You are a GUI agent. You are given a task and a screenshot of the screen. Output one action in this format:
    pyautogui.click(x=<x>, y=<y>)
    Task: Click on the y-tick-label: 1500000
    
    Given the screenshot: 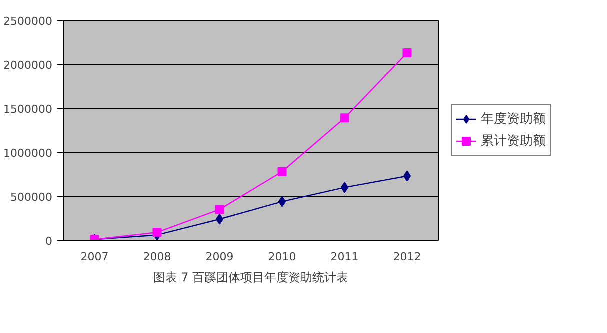 What is the action you would take?
    pyautogui.click(x=28, y=109)
    